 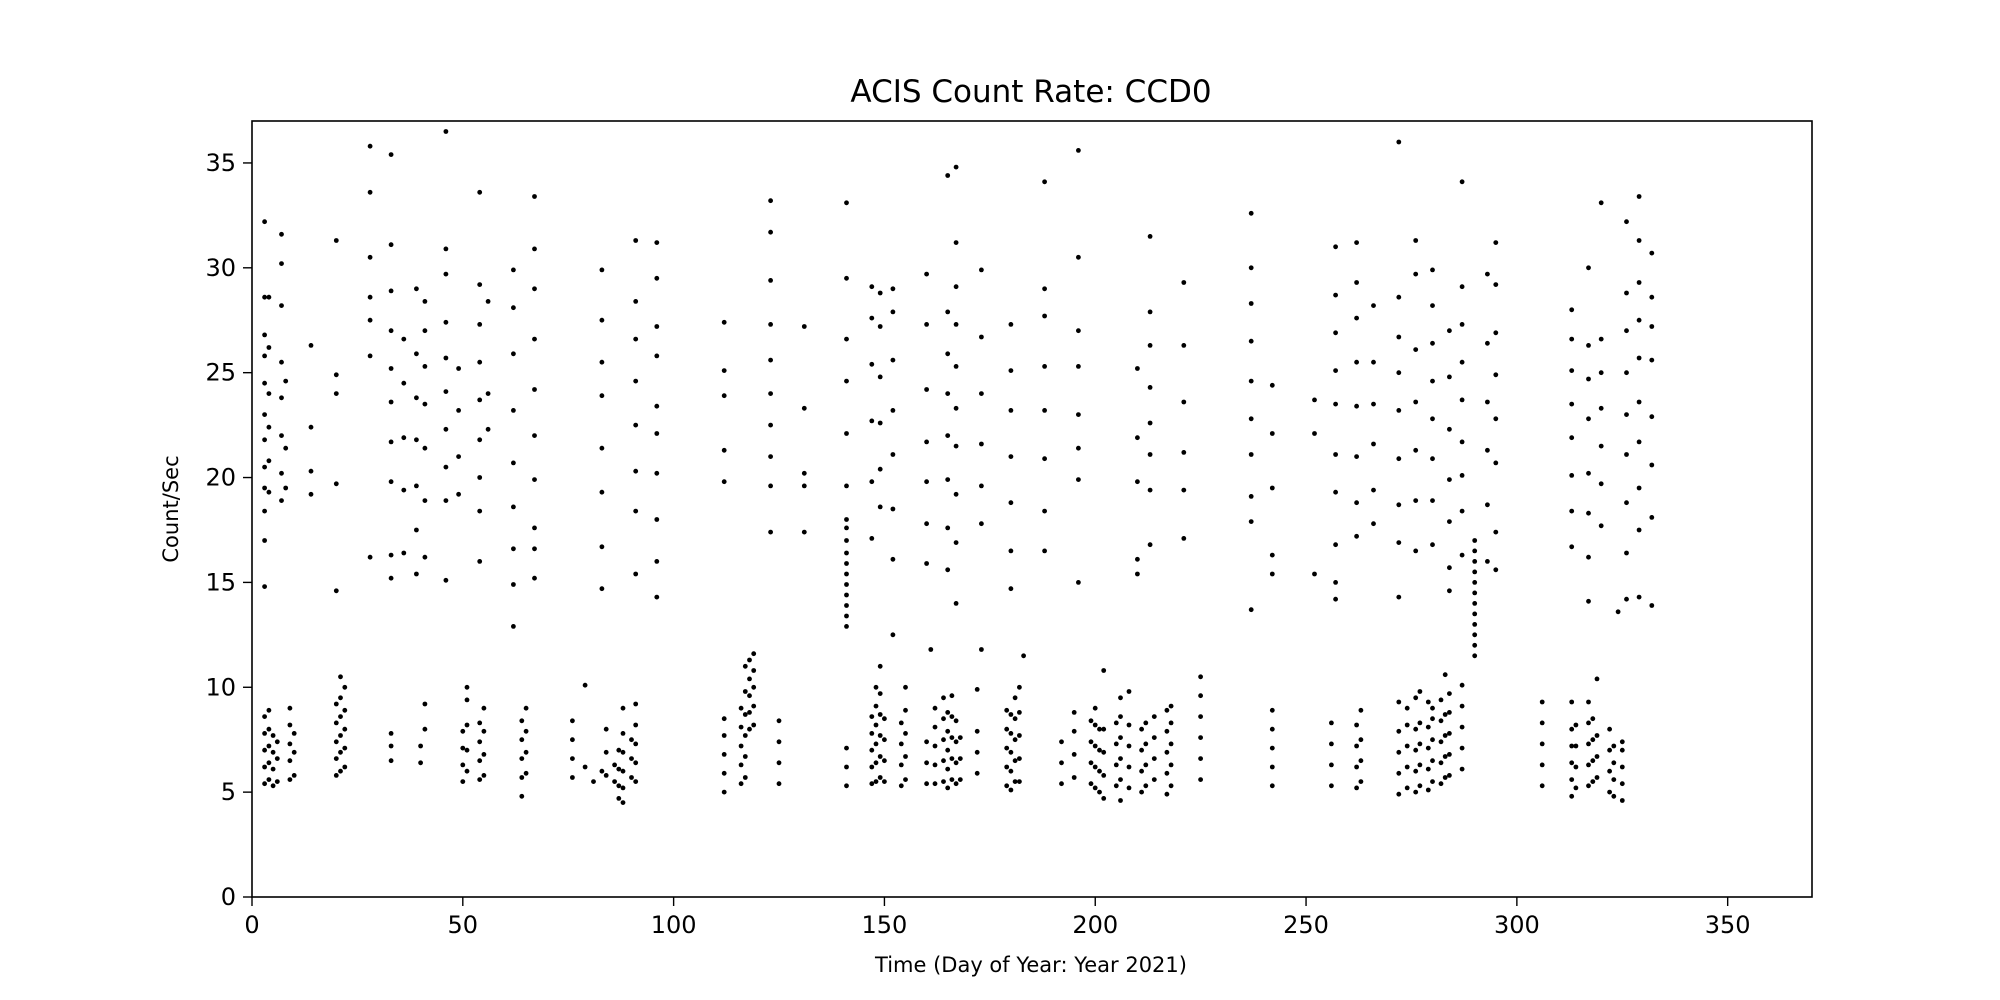 I want to click on y-axis-ticks: 0 5 10 15 20 25 30 35, so click(x=228, y=530).